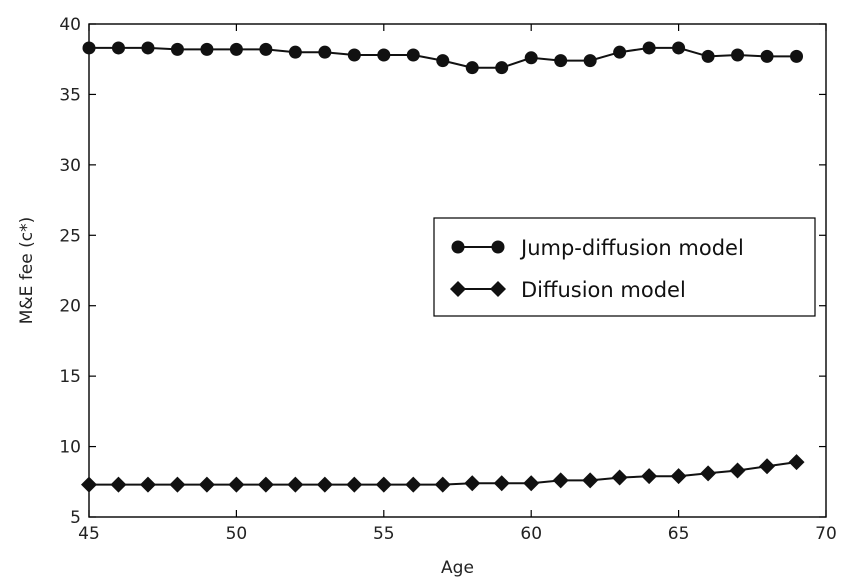  I want to click on legend: Jump-diffusion model Diffusion model, so click(624, 267).